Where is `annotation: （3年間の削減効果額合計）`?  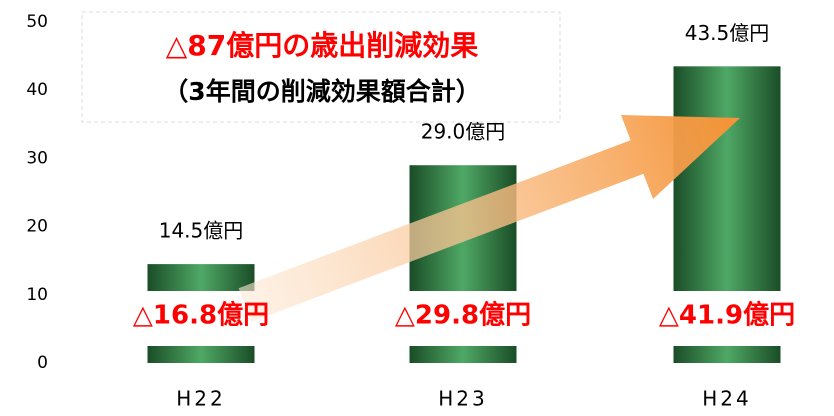 annotation: （3年間の削減効果額合計） is located at coordinates (321, 91).